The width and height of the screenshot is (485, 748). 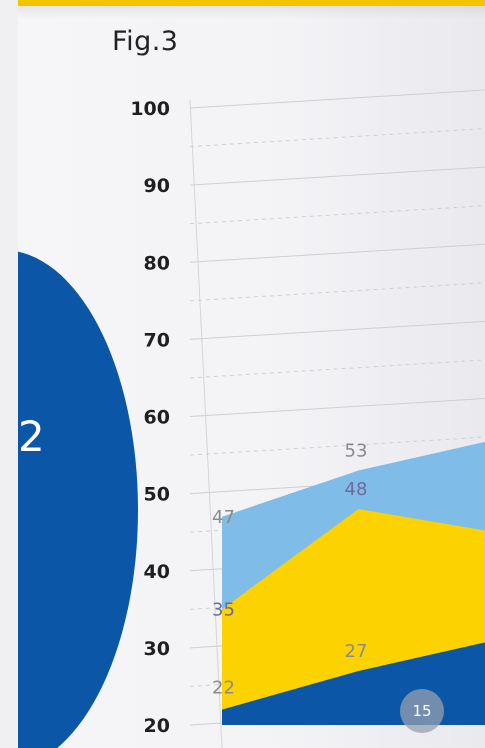 I want to click on y-tick-label: 60, so click(x=157, y=418).